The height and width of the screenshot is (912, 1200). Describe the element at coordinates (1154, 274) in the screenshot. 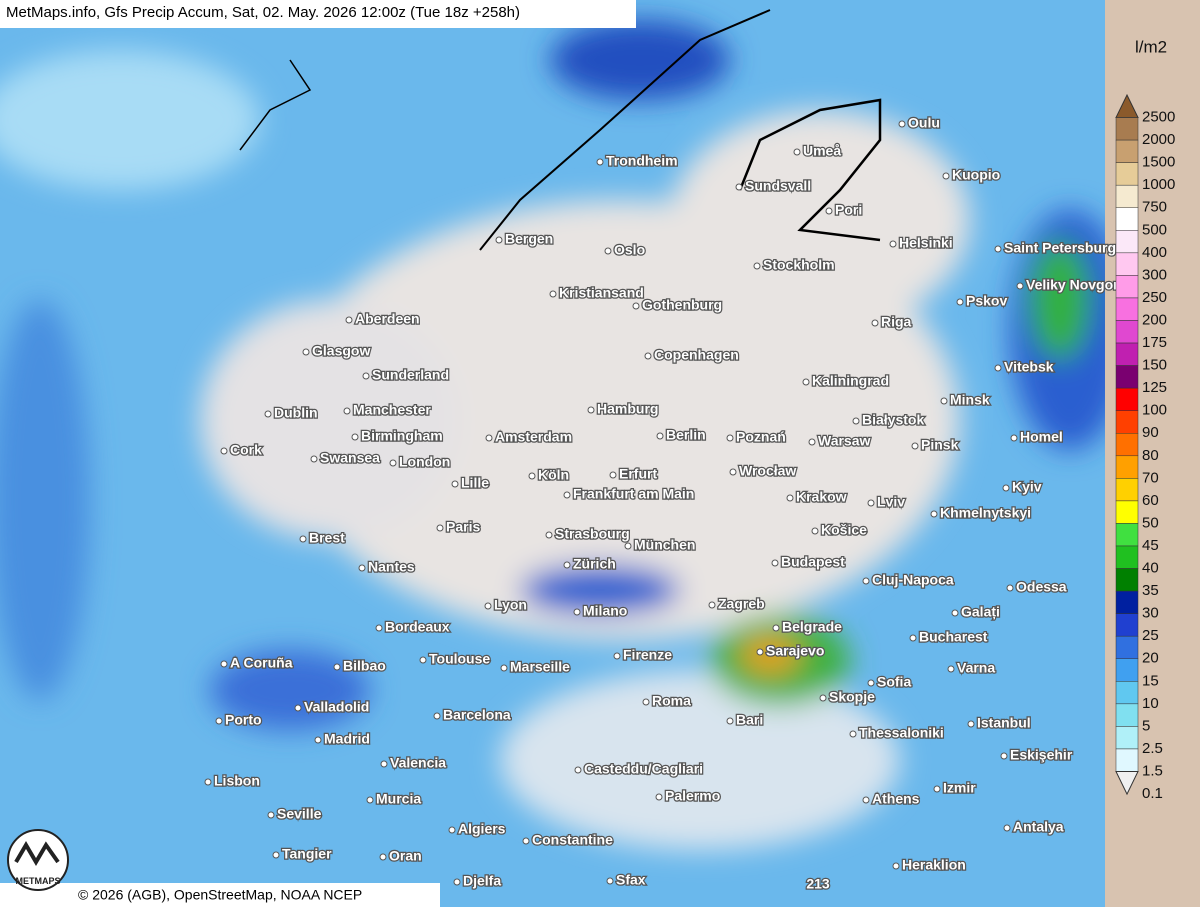

I see `legend-label: 300` at that location.